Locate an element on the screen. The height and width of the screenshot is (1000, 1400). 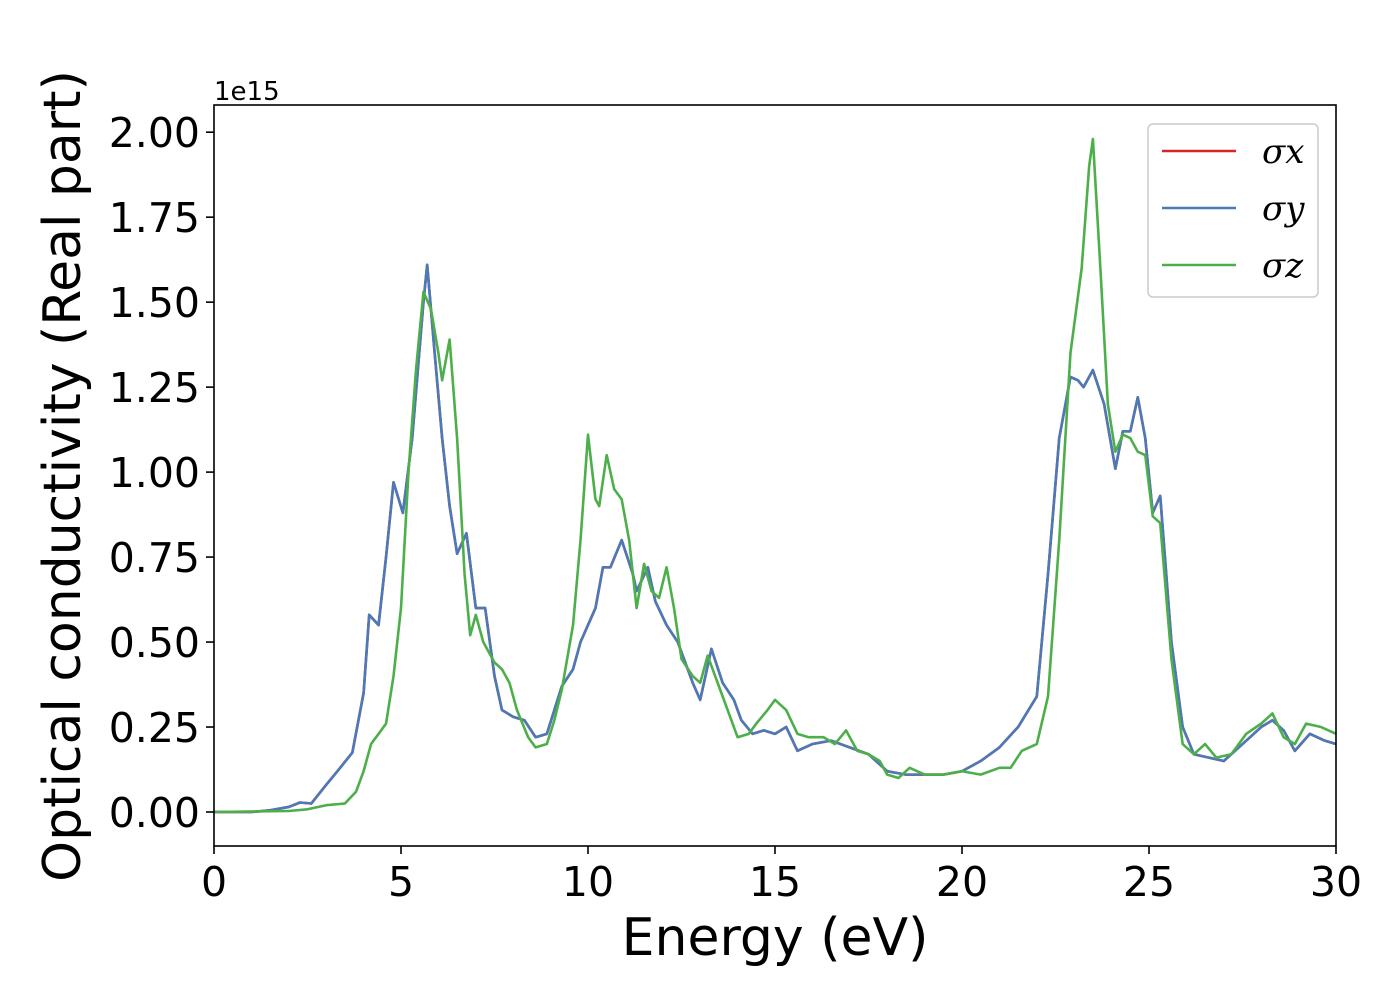
x-tick-label: 15 is located at coordinates (775, 882).